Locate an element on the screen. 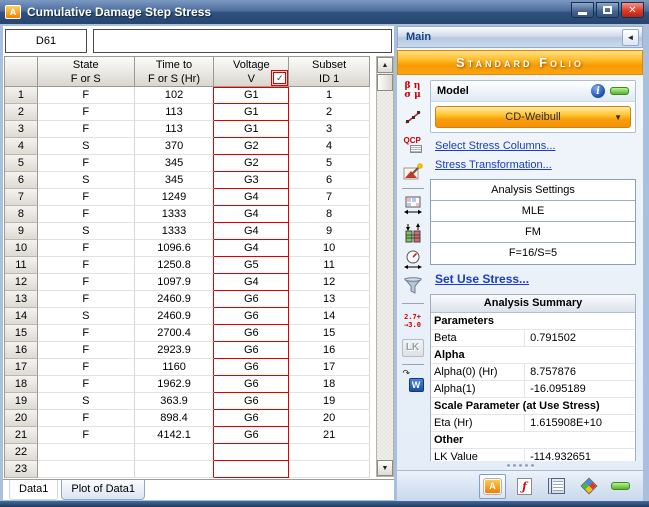 This screenshot has height=507, width=649. cell-subset: 7 is located at coordinates (329, 197).